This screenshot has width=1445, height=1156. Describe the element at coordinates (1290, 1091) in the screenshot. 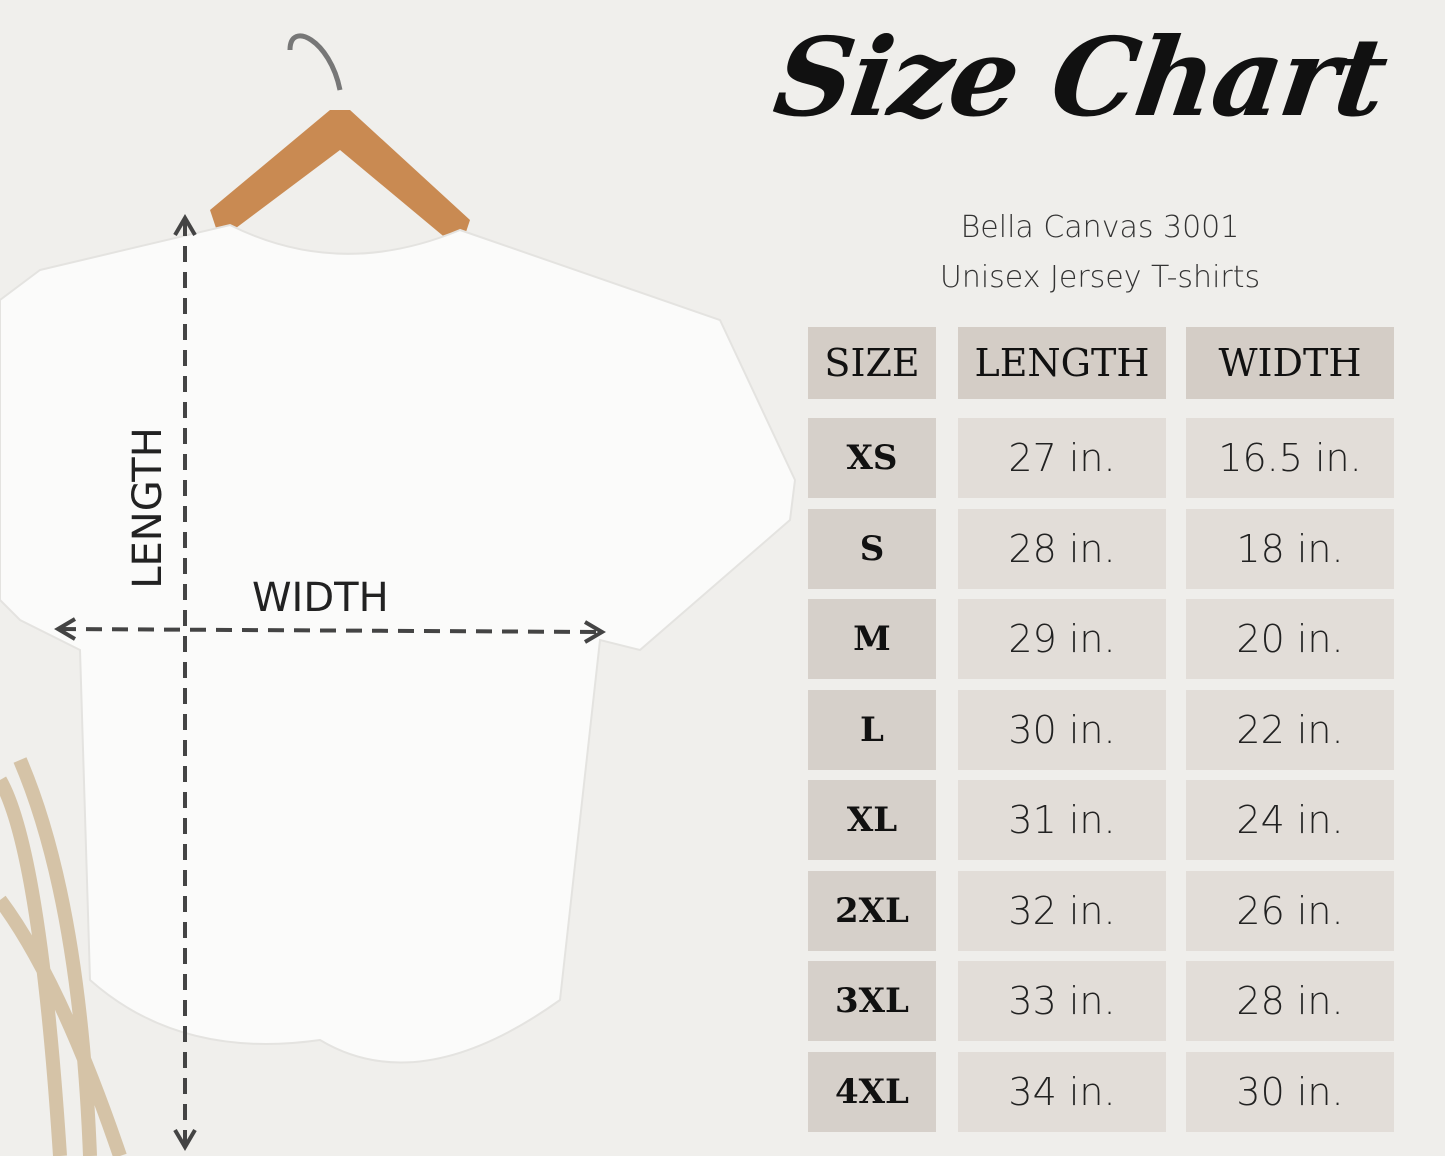

I see `cell-width: 30 in.` at that location.